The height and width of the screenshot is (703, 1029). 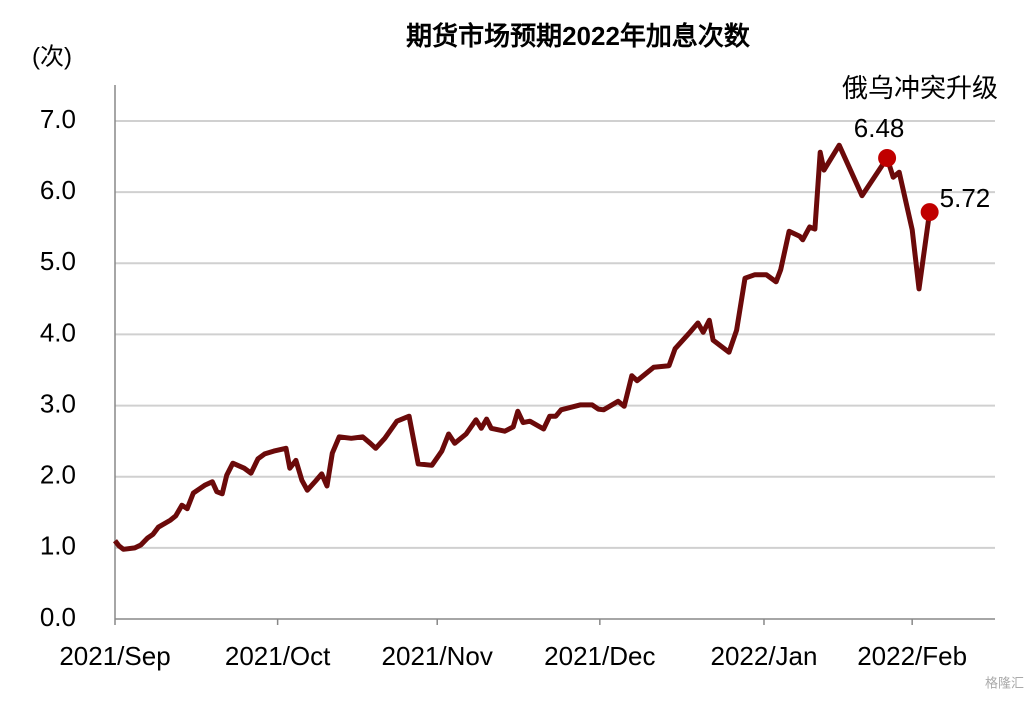 What do you see at coordinates (58, 119) in the screenshot?
I see `y-tick-label: 7.0` at bounding box center [58, 119].